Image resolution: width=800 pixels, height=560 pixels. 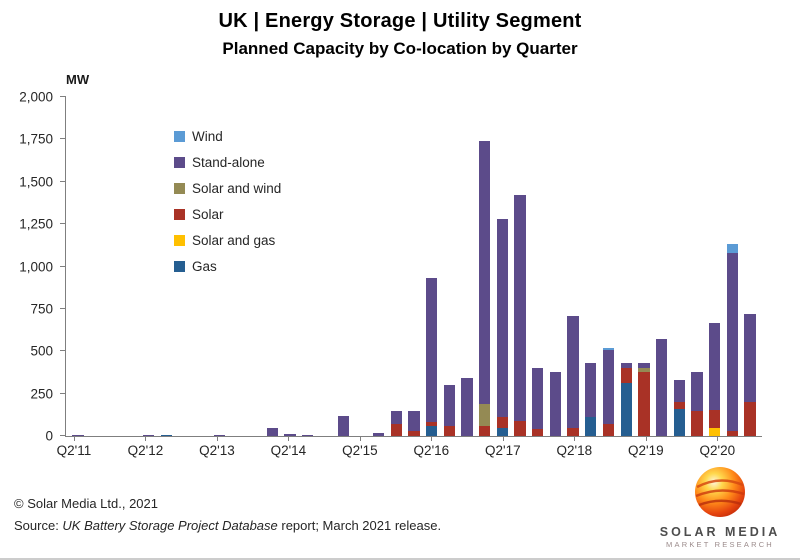 I want to click on y-tick-label: 750, so click(x=41, y=309).